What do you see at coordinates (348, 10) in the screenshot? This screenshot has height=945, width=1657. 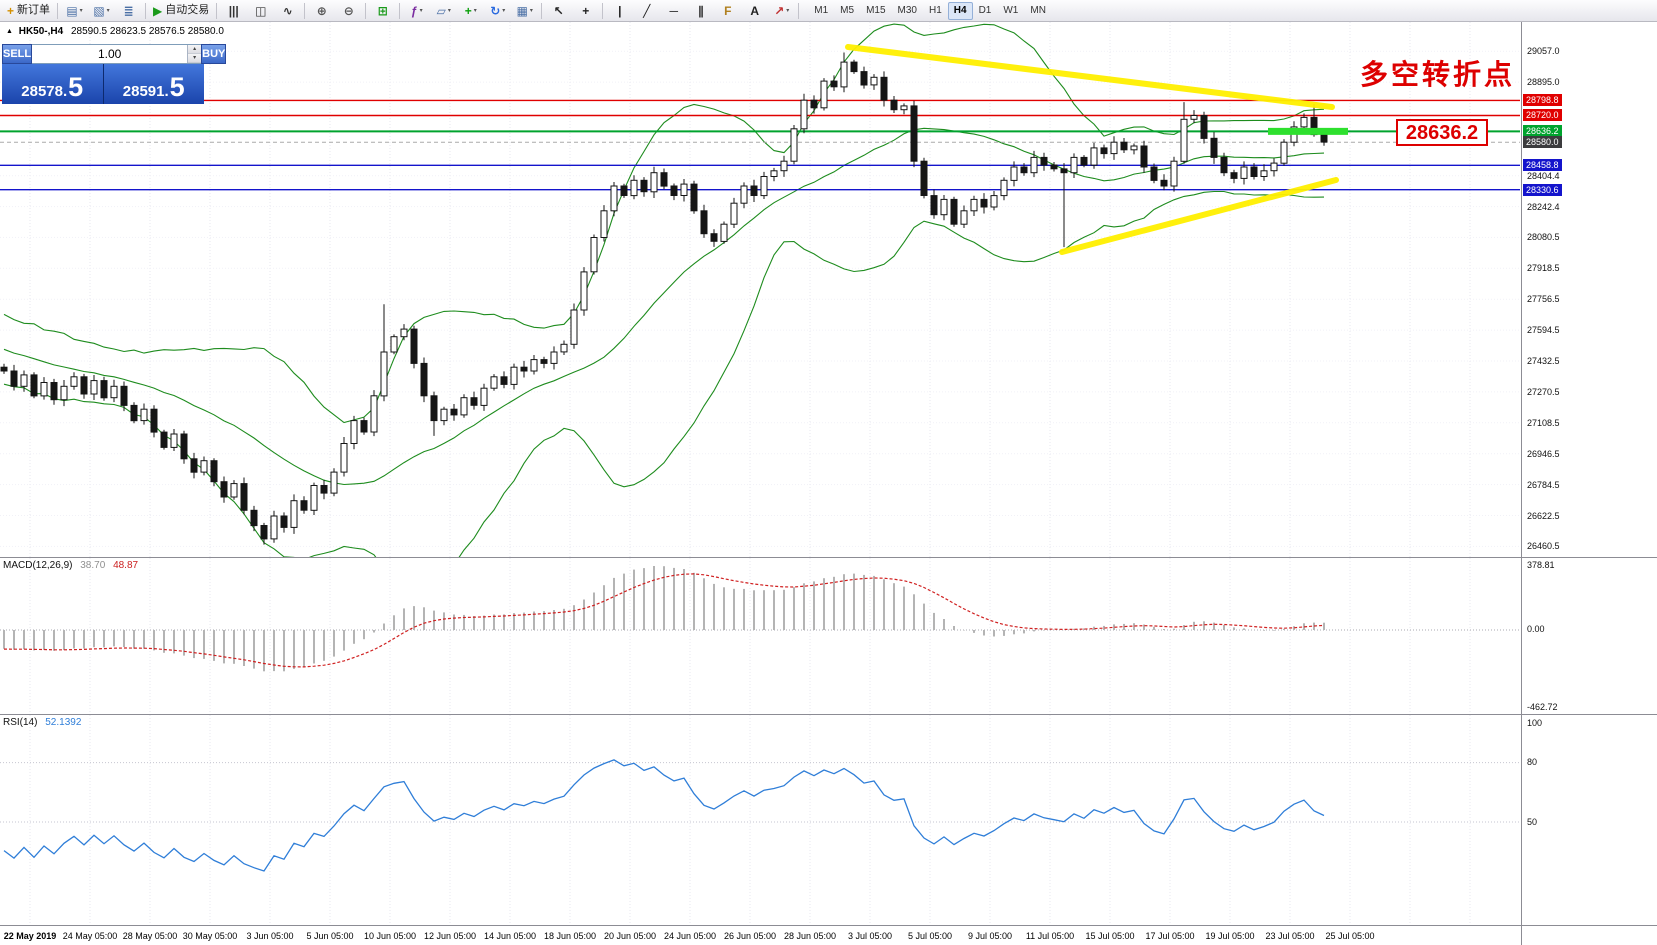 I see `zoom-out-button: ⊖` at bounding box center [348, 10].